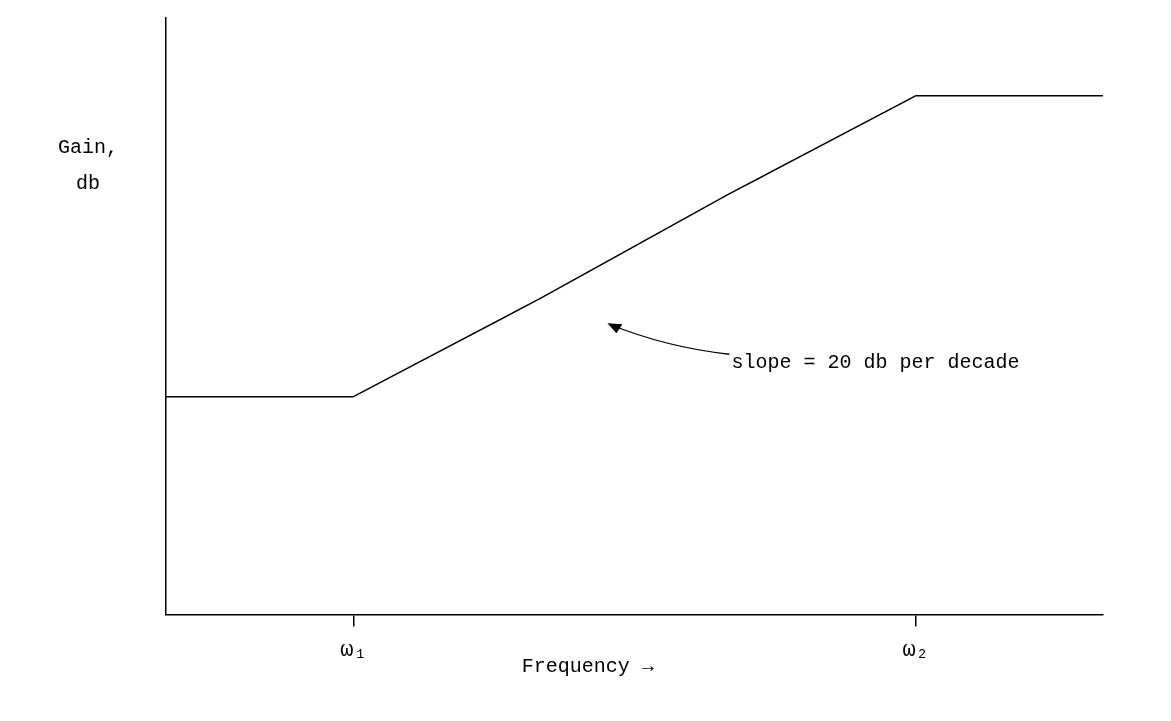 The image size is (1171, 721). I want to click on x-tick-label: ω₁, so click(353, 650).